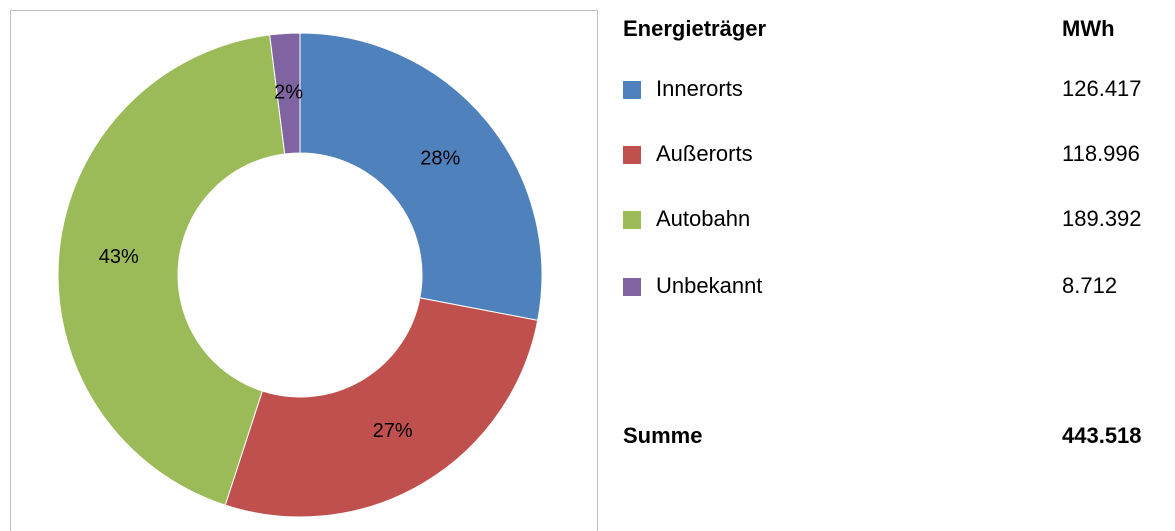 This screenshot has width=1175, height=531. I want to click on row-label: Unbekannt, so click(709, 285).